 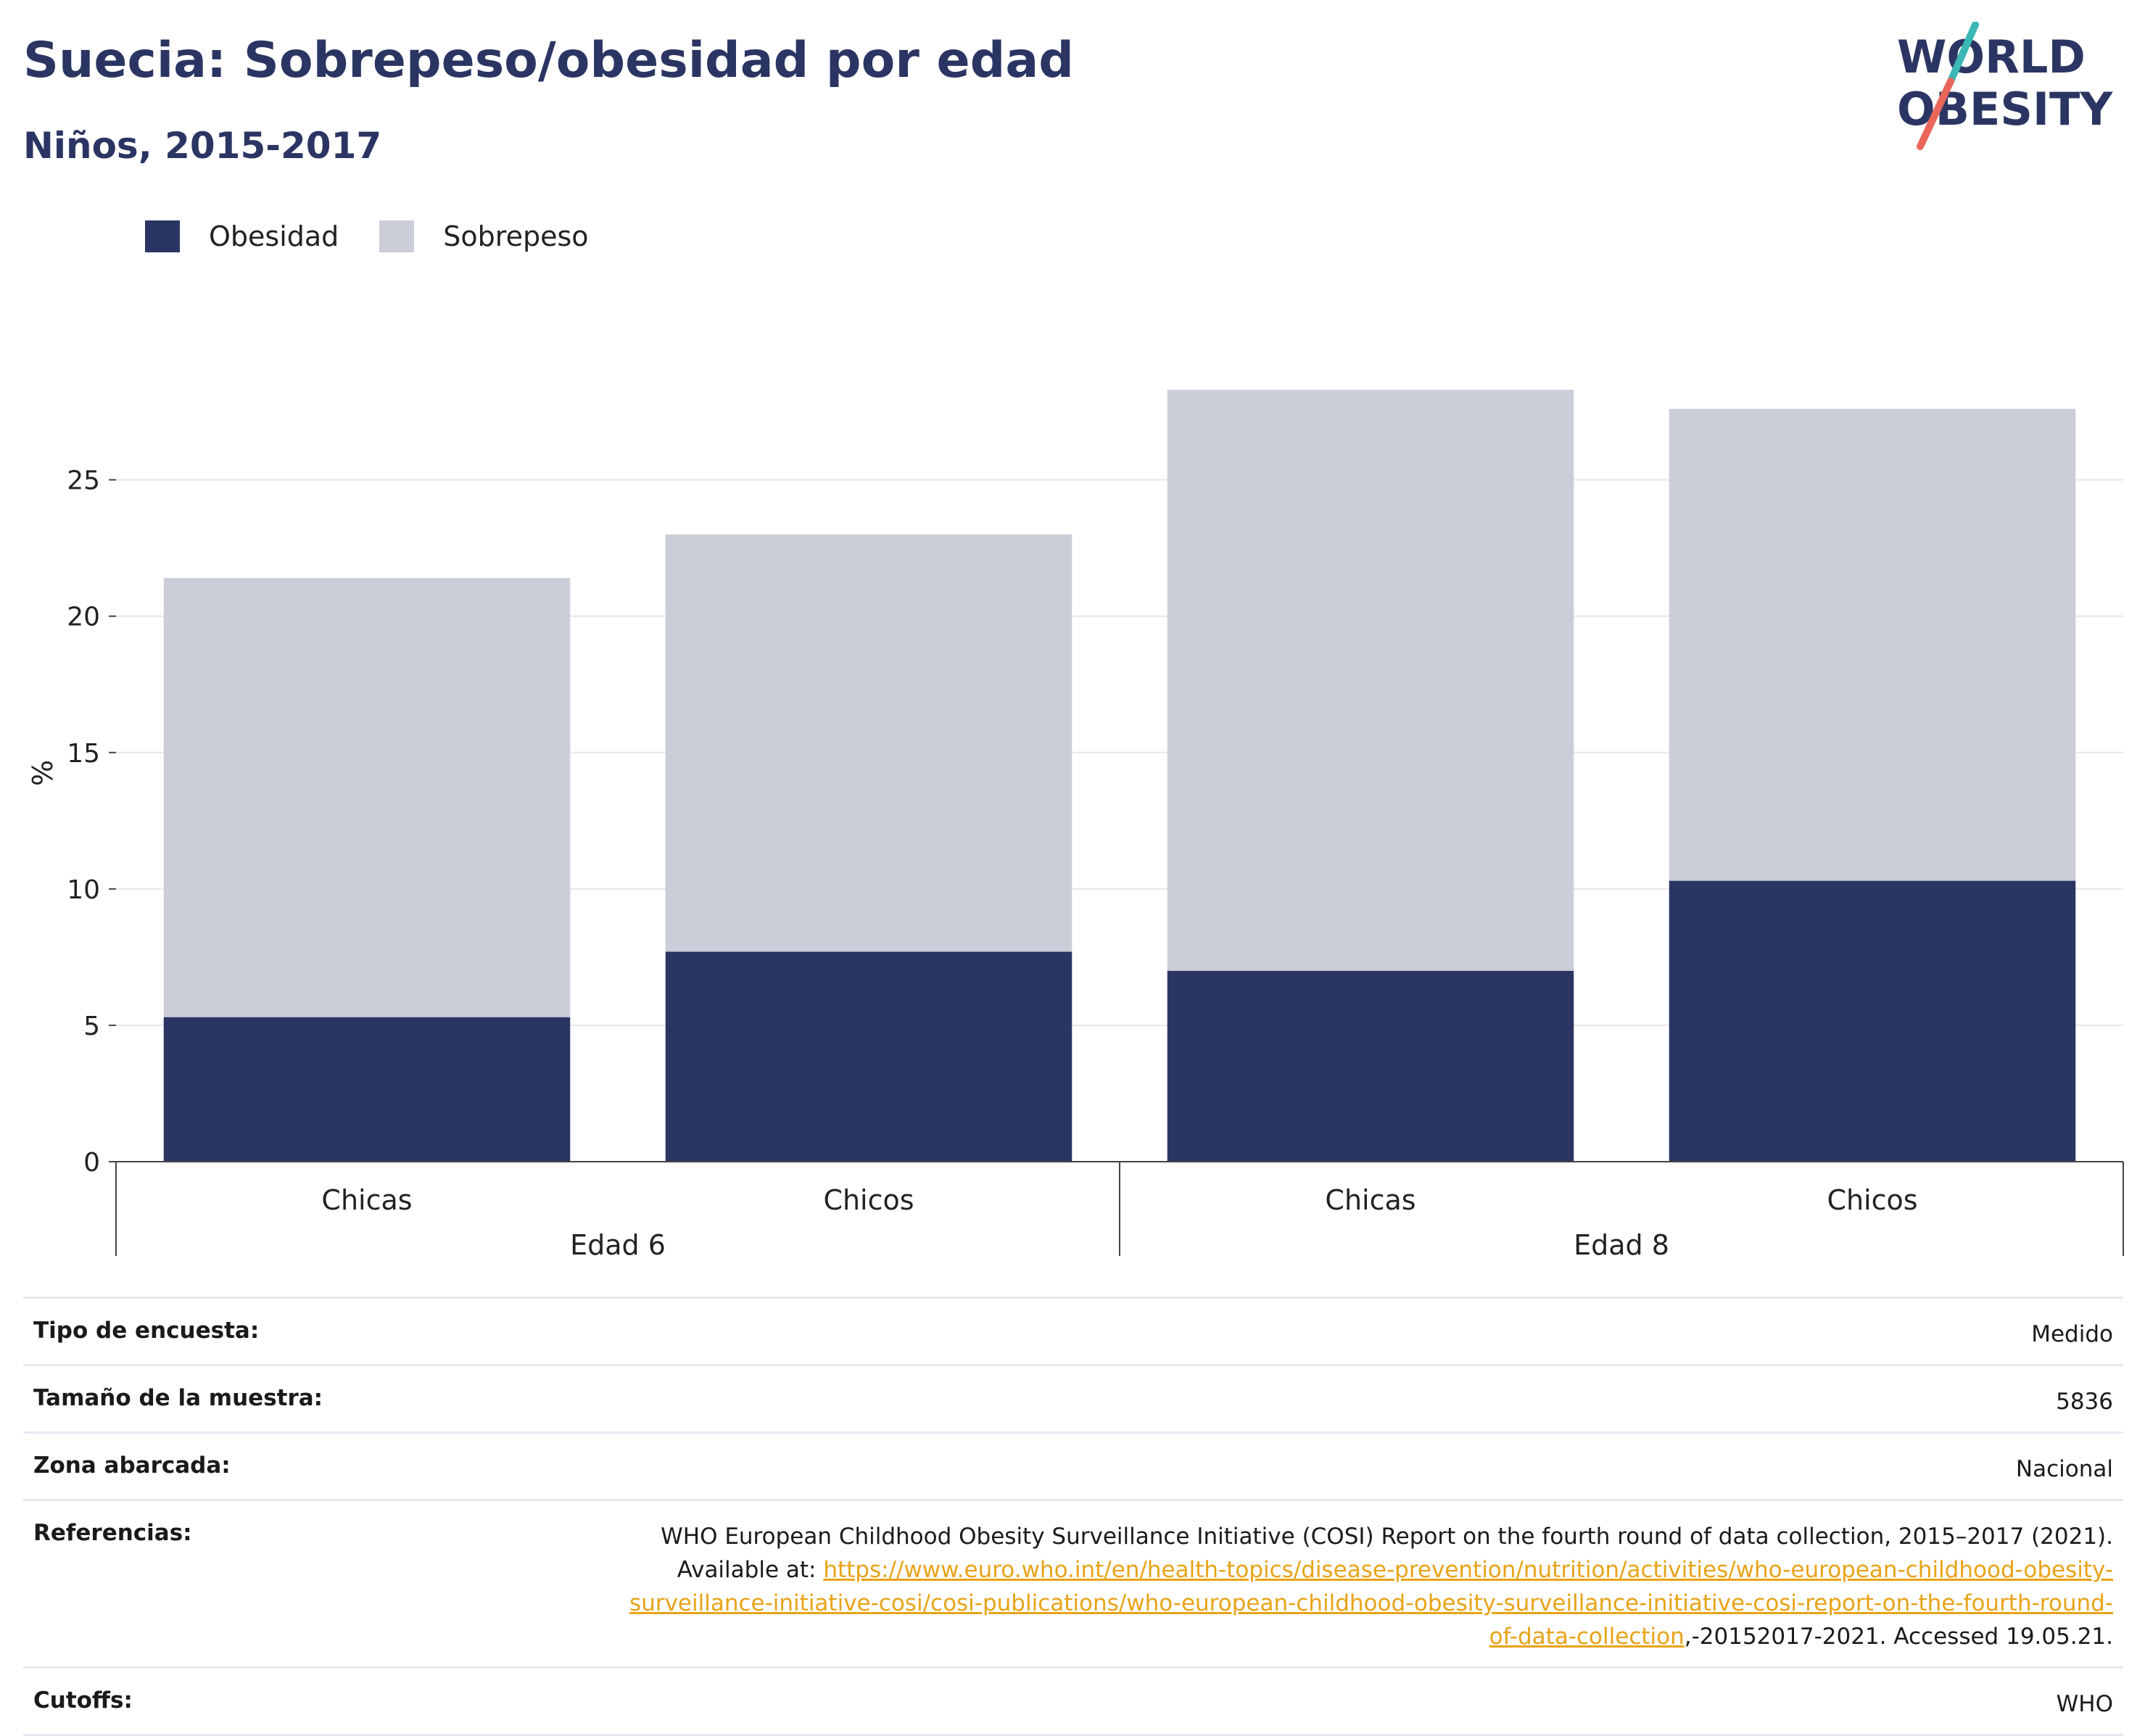 I want to click on meta-value: Medido, so click(x=2072, y=1334).